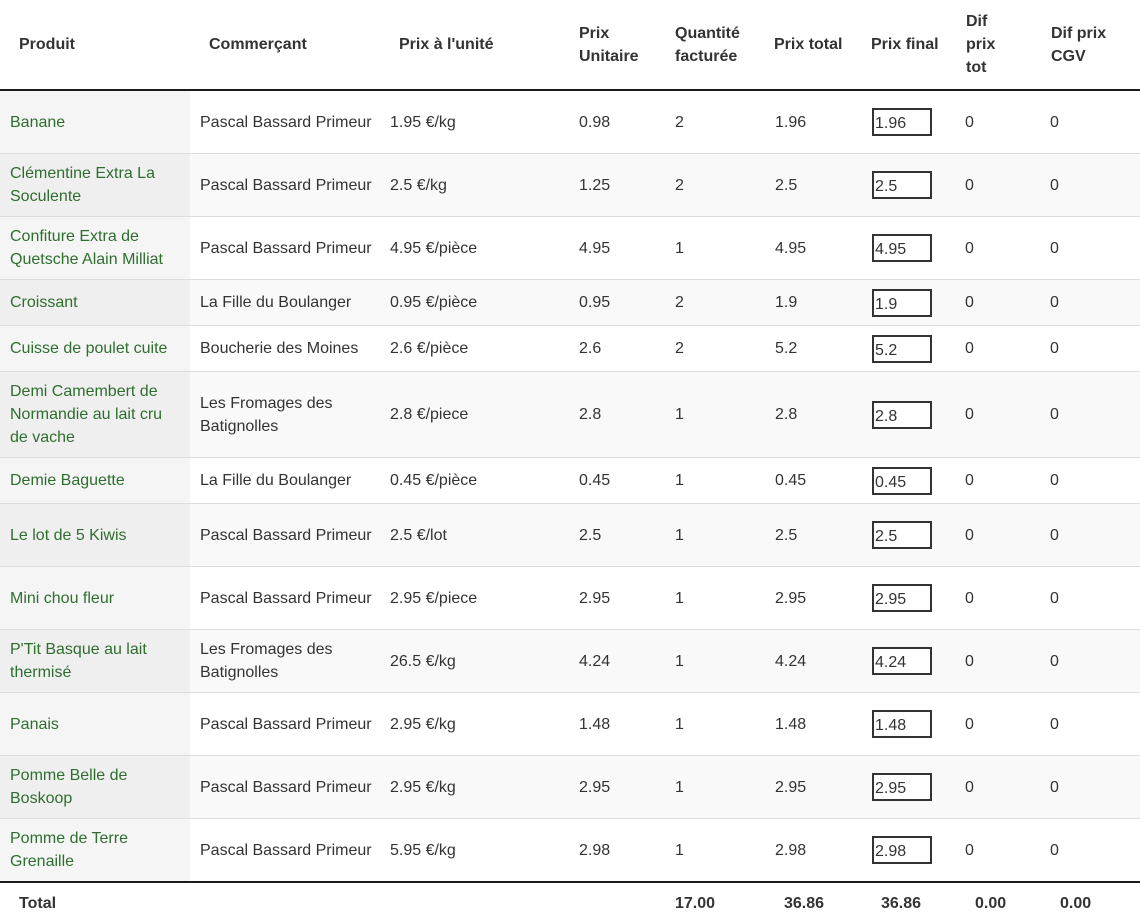 This screenshot has width=1140, height=923. What do you see at coordinates (618, 535) in the screenshot?
I see `cell-prix-unitaire: 2.5` at bounding box center [618, 535].